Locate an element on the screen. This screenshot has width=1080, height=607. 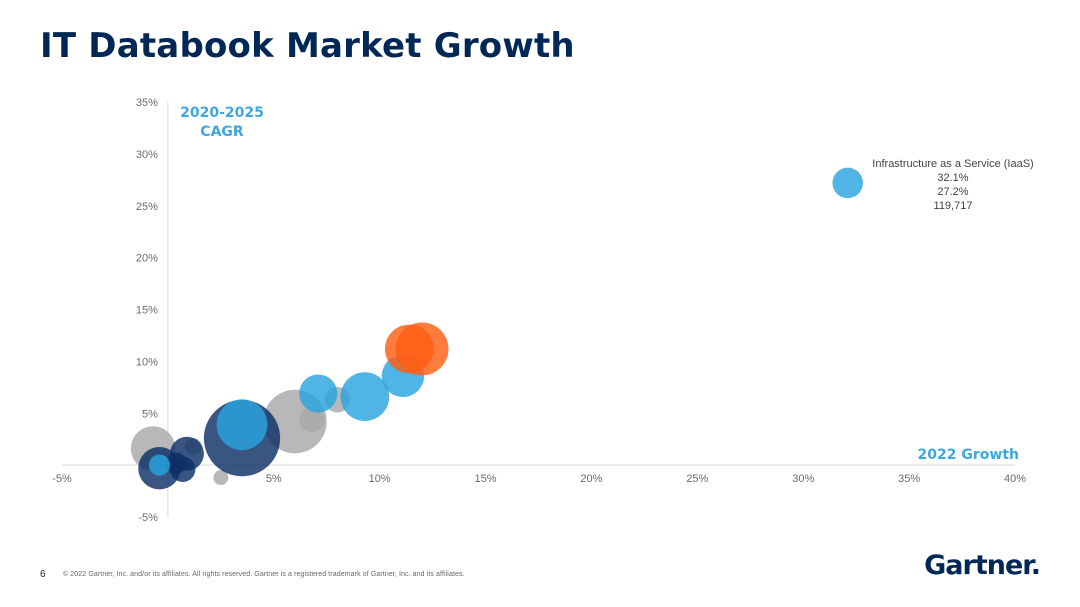
y-axis-title-line-2: CAGR is located at coordinates (222, 132).